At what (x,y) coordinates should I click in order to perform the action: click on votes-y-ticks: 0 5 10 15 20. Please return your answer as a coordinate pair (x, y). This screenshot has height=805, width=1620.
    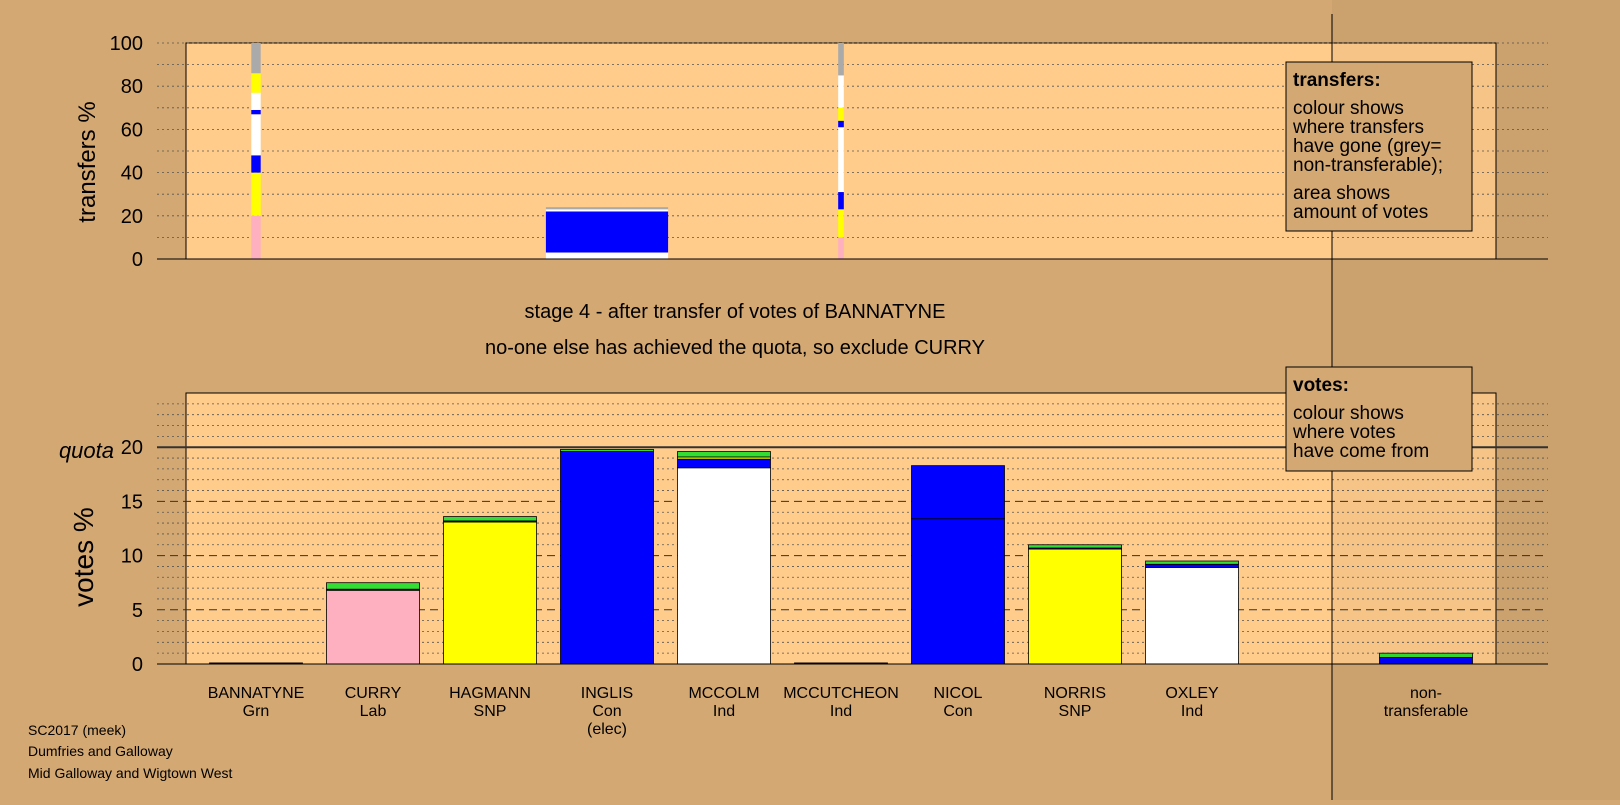
    Looking at the image, I should click on (132, 556).